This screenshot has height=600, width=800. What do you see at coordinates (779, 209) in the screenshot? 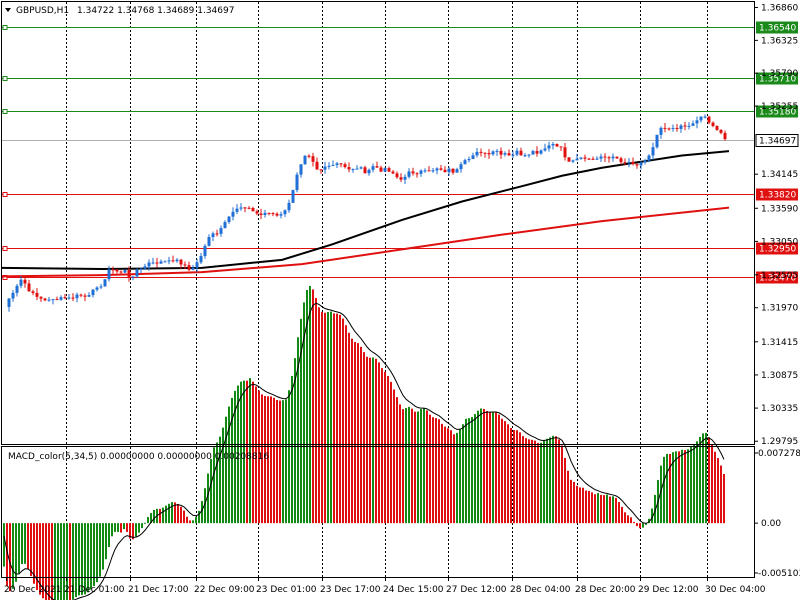
I see `price-tick-label: 1.33590` at bounding box center [779, 209].